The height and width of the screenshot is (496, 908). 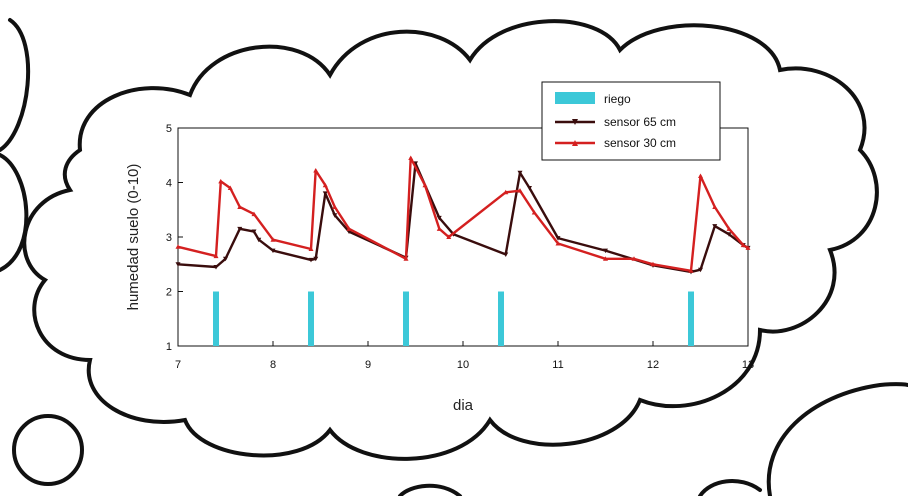 I want to click on legend-label-sensor-65: sensor 65 cm, so click(x=640, y=122).